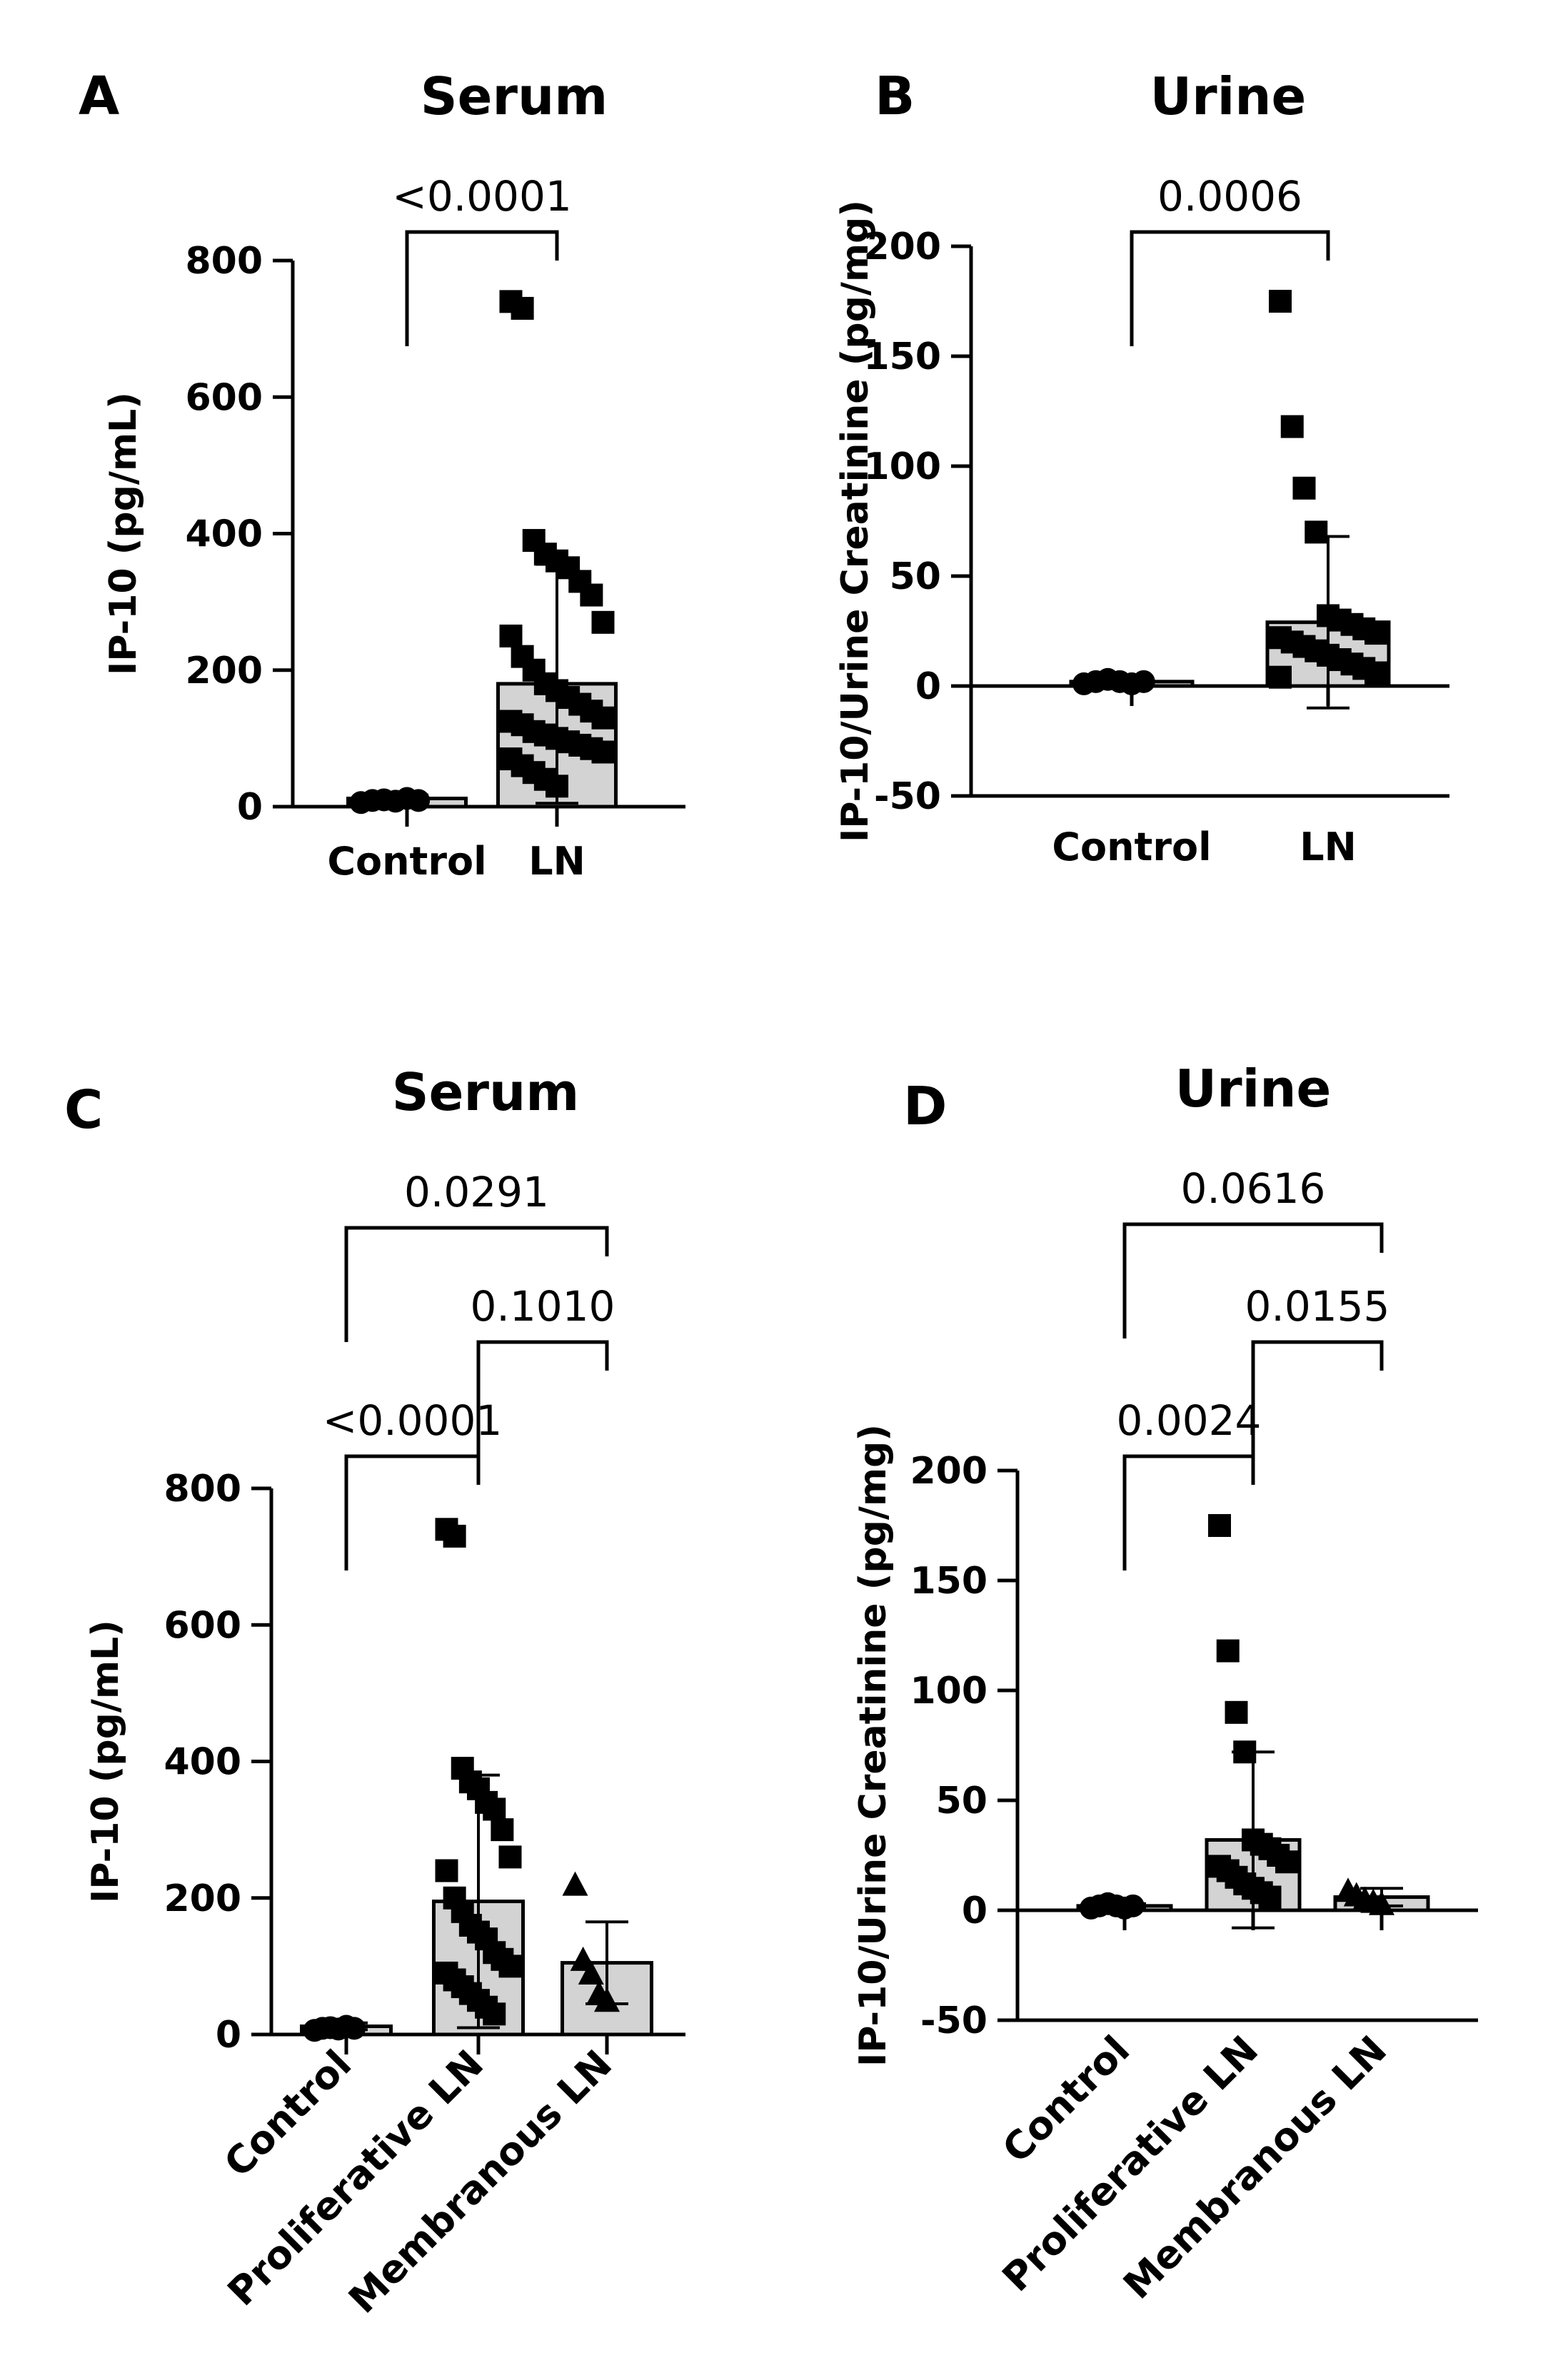 The height and width of the screenshot is (2380, 1548). What do you see at coordinates (895, 96) in the screenshot?
I see `panel-letter: B` at bounding box center [895, 96].